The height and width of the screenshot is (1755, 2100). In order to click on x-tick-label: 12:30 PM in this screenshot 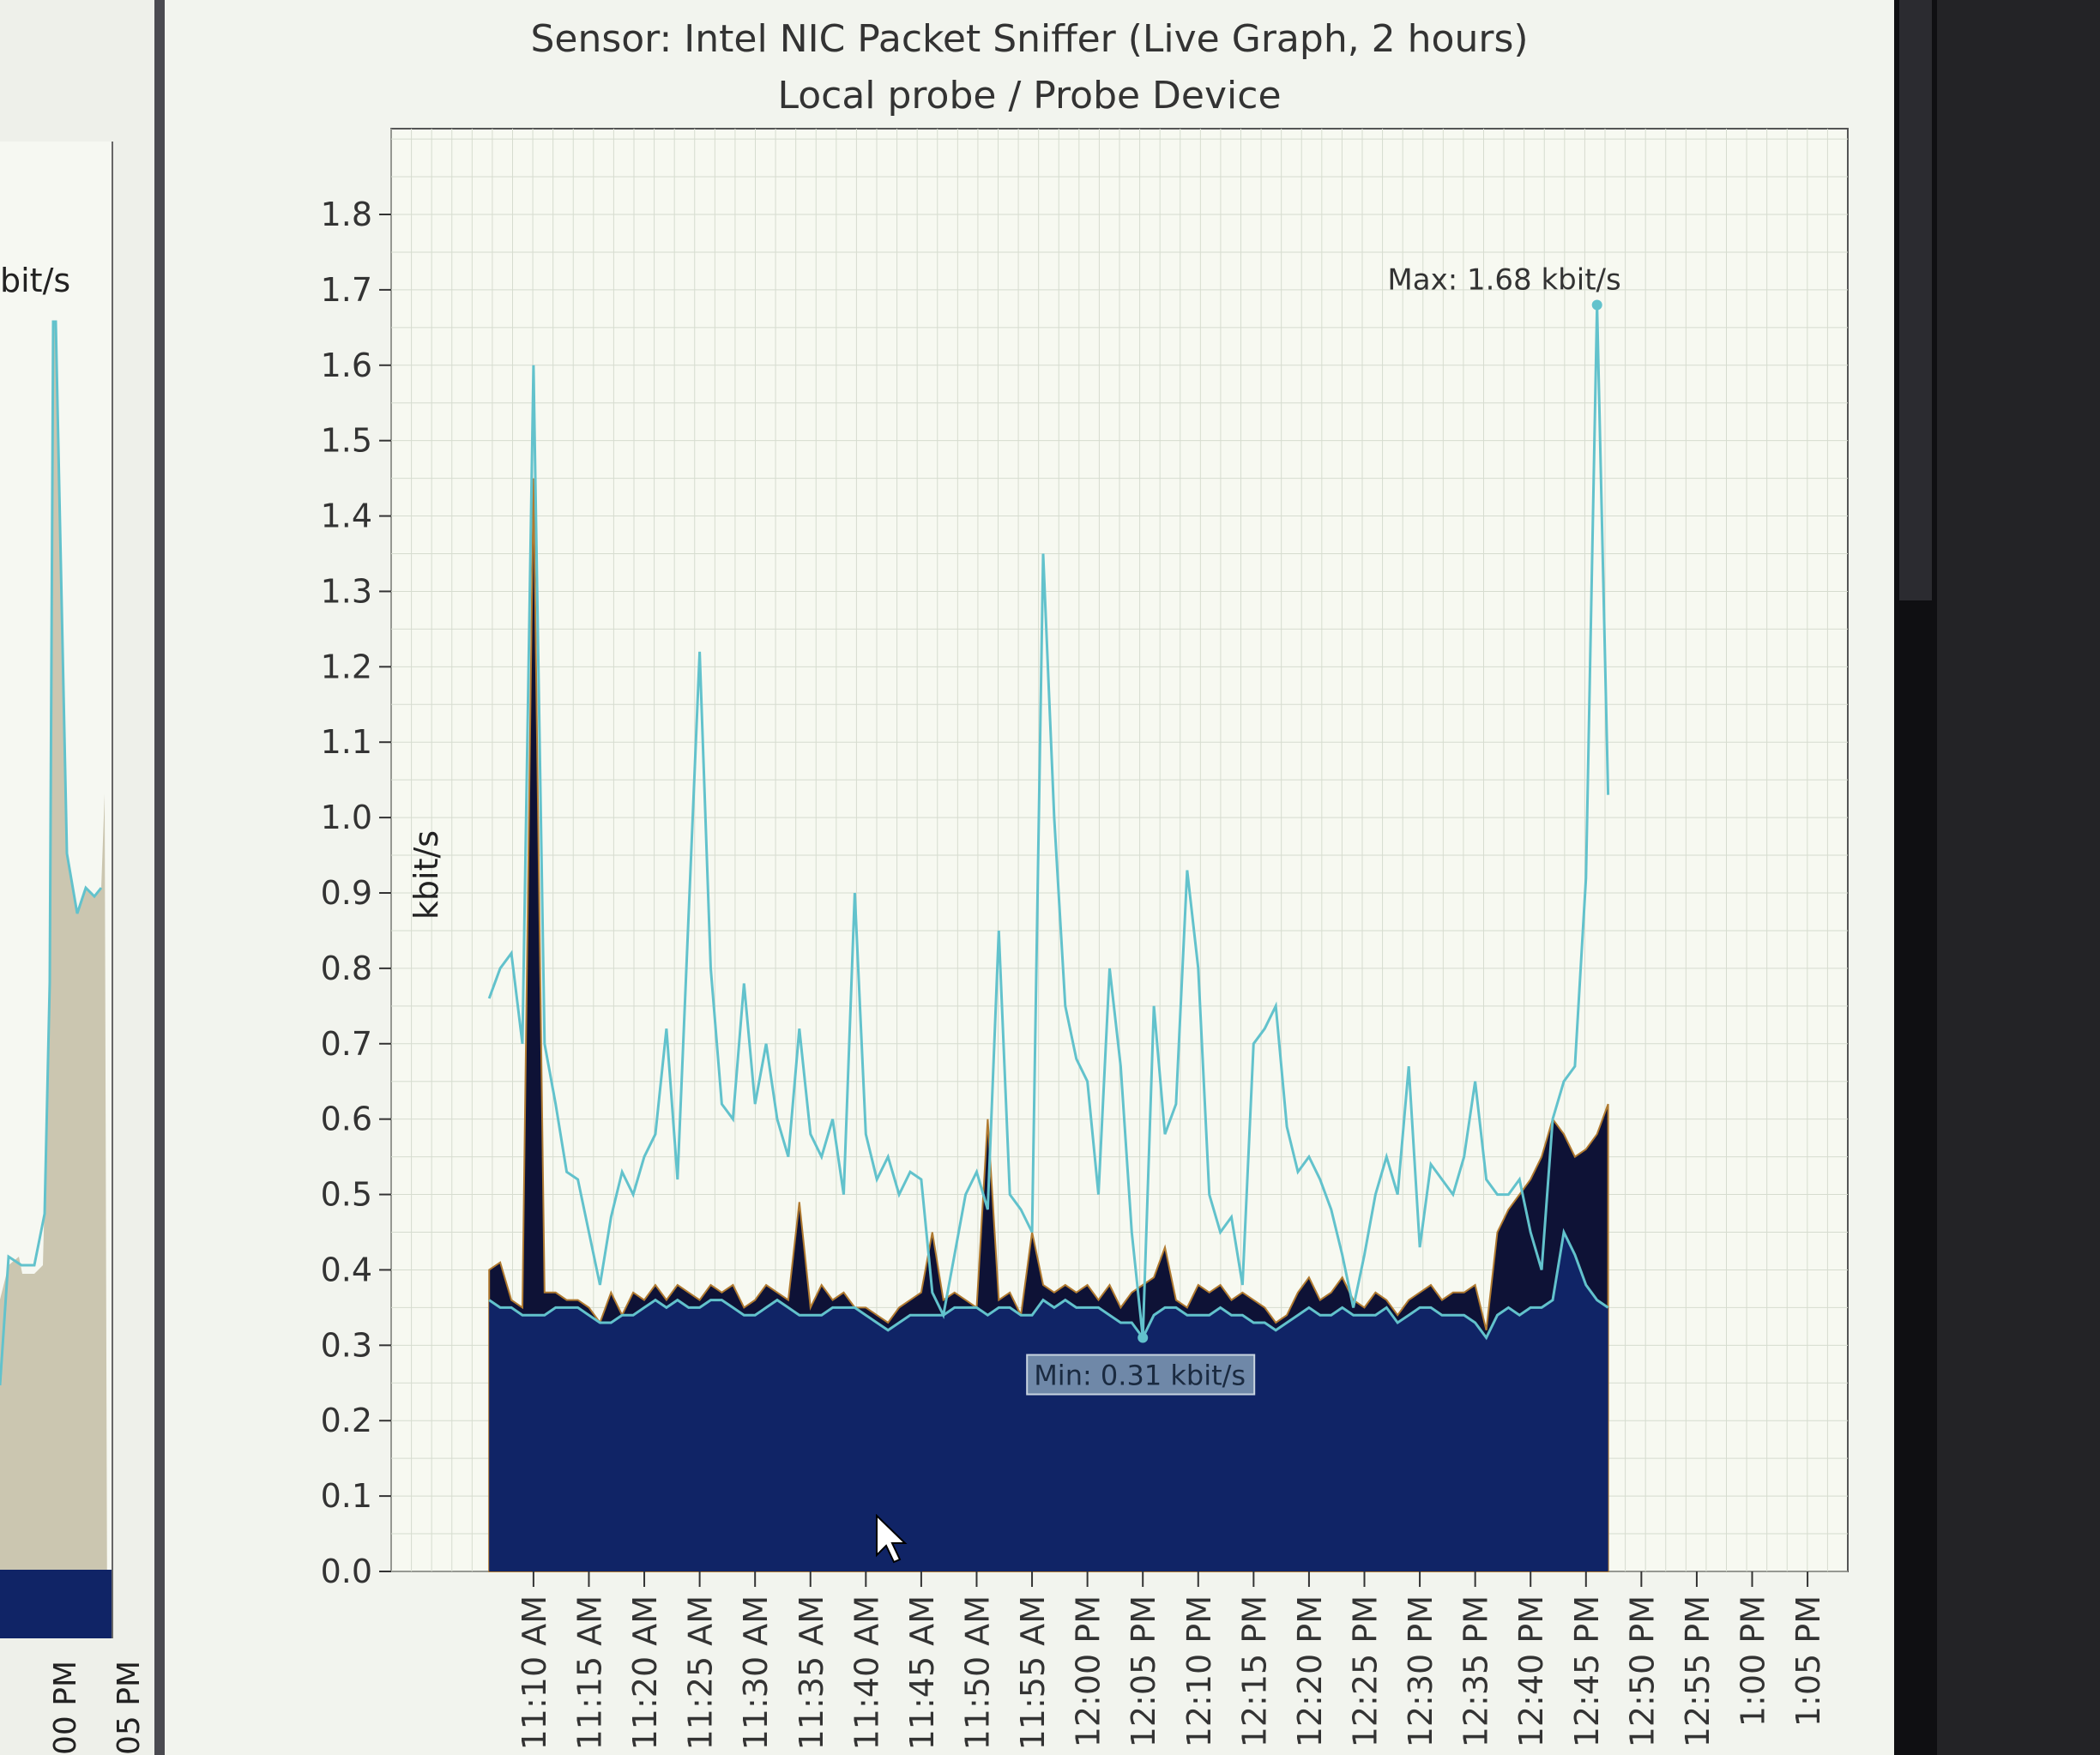, I will do `click(1420, 1671)`.